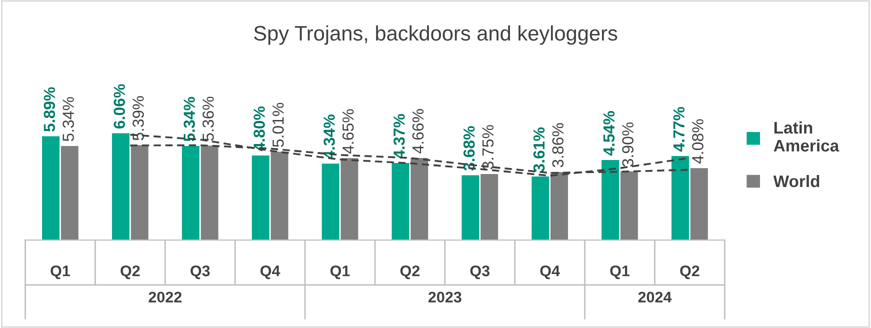 The width and height of the screenshot is (871, 328). I want to click on legend-label: World, so click(796, 181).